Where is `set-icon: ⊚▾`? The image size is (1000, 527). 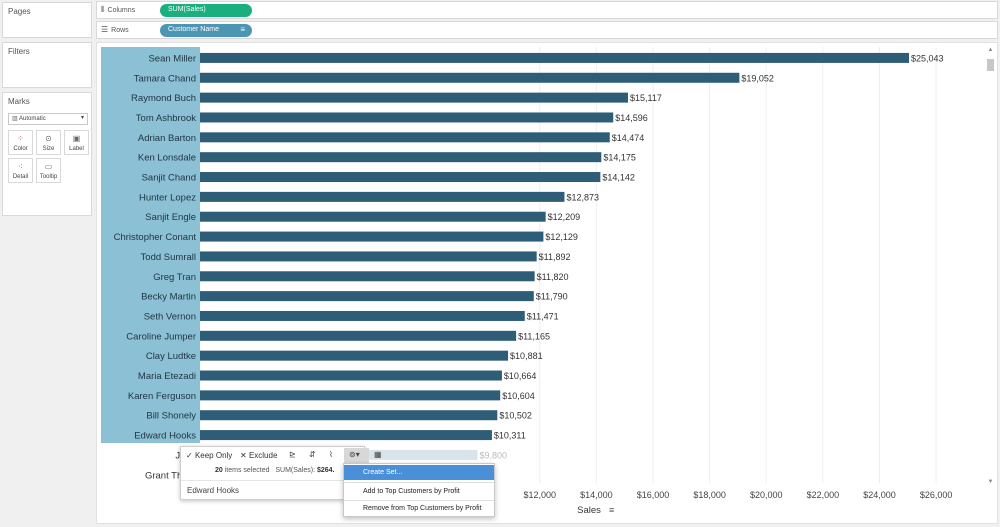
set-icon: ⊚▾ is located at coordinates (354, 454).